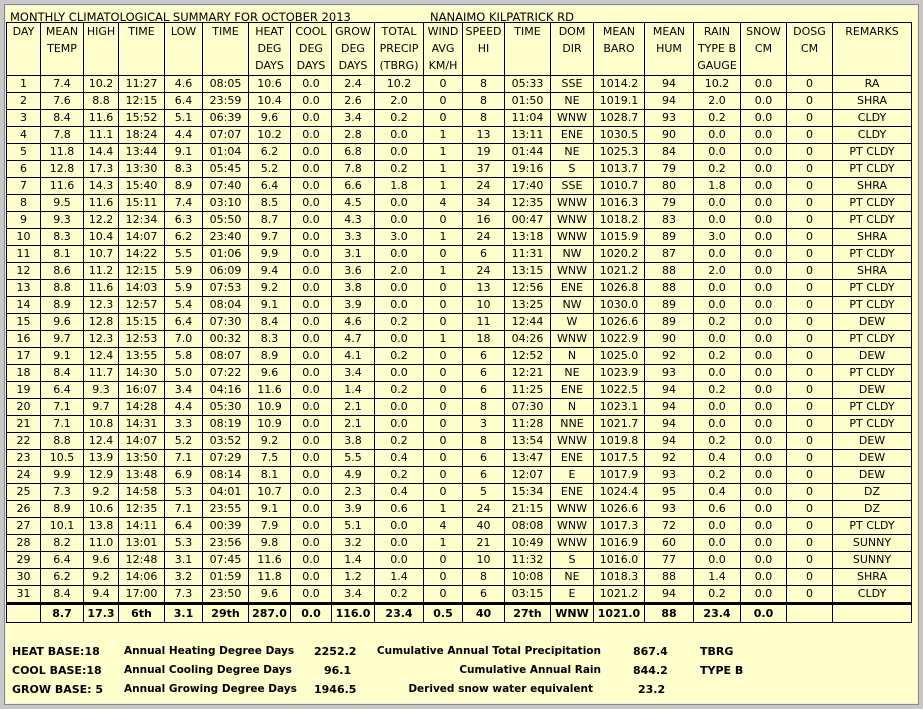  What do you see at coordinates (619, 49) in the screenshot?
I see `column-header: MEAN BARO` at bounding box center [619, 49].